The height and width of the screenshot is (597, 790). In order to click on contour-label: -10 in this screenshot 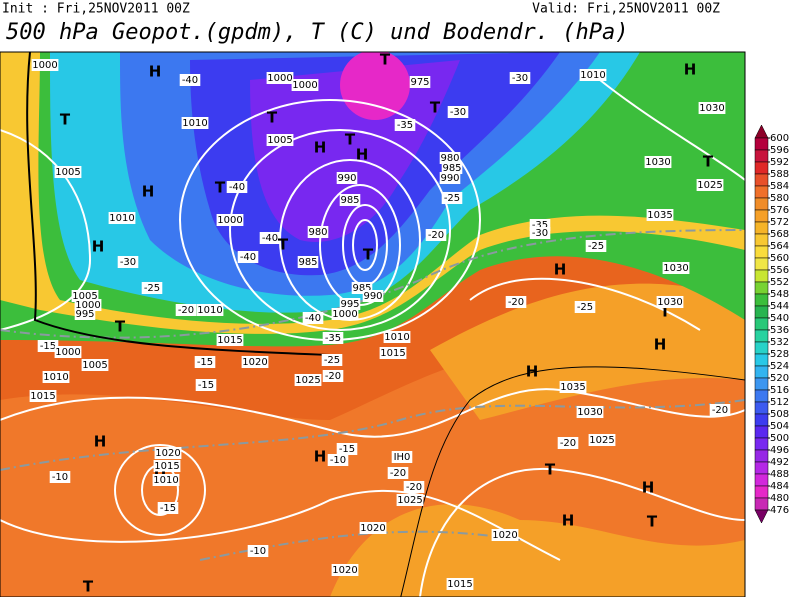, I will do `click(258, 551)`.